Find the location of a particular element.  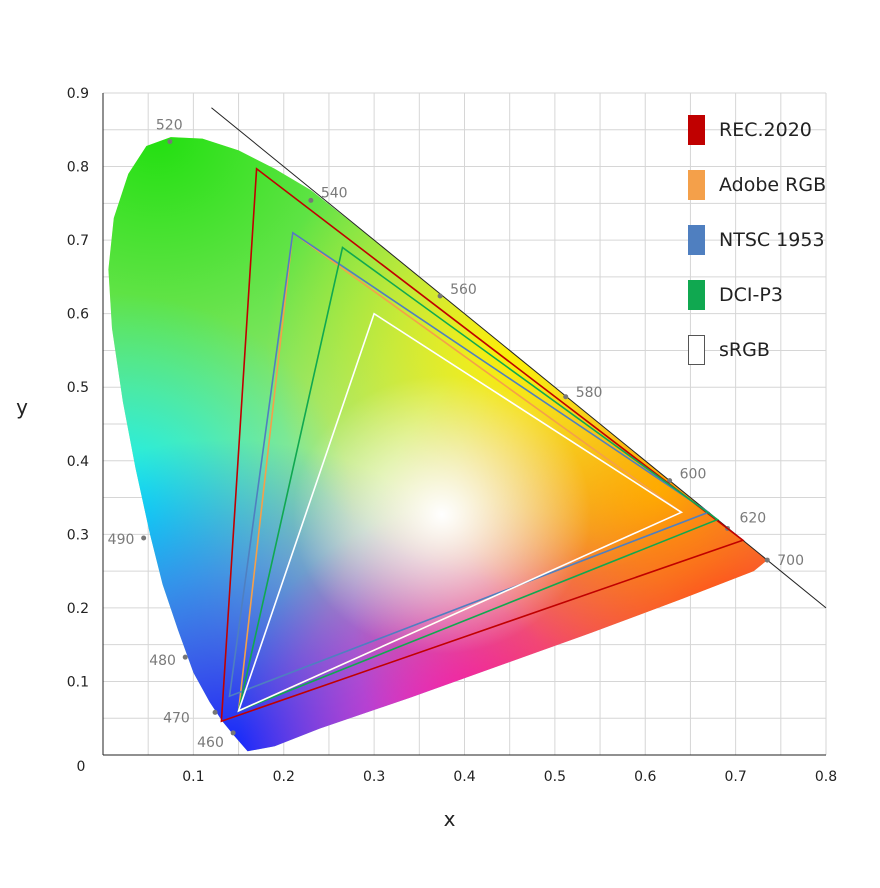

x-axis-title: x is located at coordinates (450, 819).